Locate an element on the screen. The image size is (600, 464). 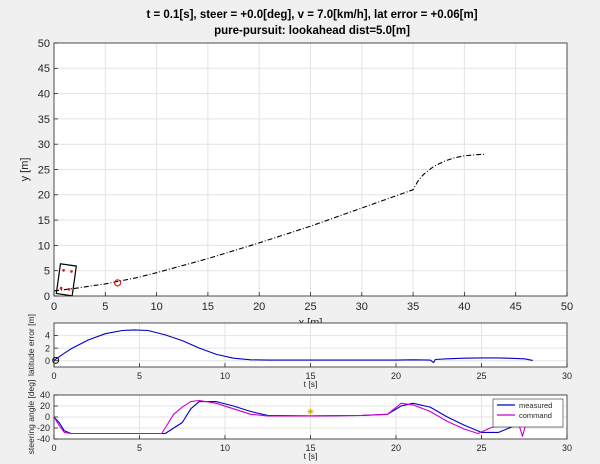
y-tick-label: 2 is located at coordinates (47, 348).